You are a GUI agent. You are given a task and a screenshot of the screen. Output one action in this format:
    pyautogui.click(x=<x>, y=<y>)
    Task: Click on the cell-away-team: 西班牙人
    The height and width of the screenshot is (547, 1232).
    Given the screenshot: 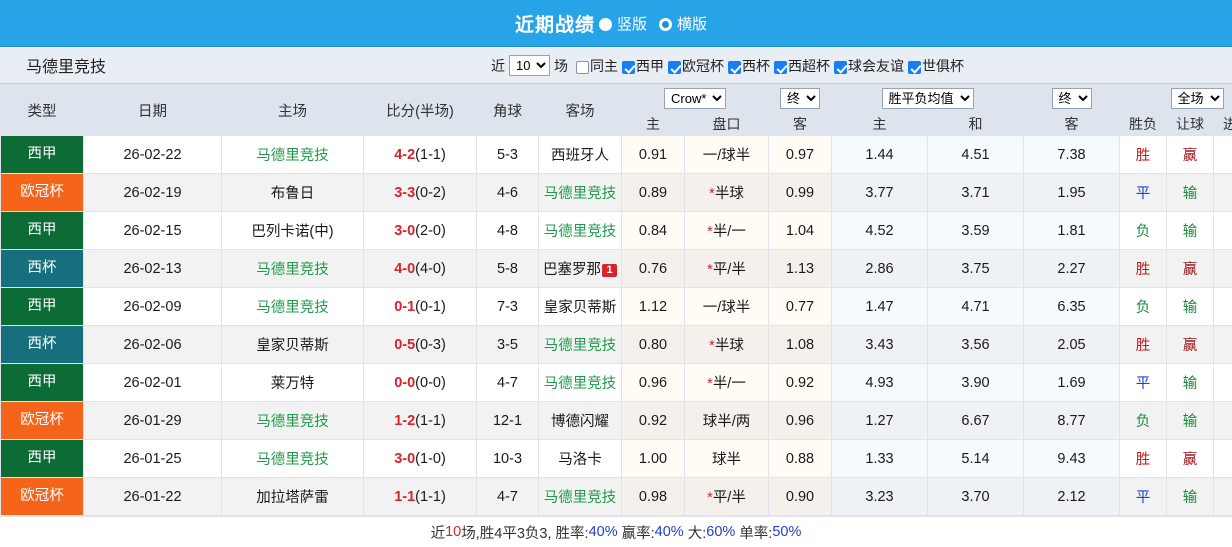 What is the action you would take?
    pyautogui.click(x=580, y=155)
    